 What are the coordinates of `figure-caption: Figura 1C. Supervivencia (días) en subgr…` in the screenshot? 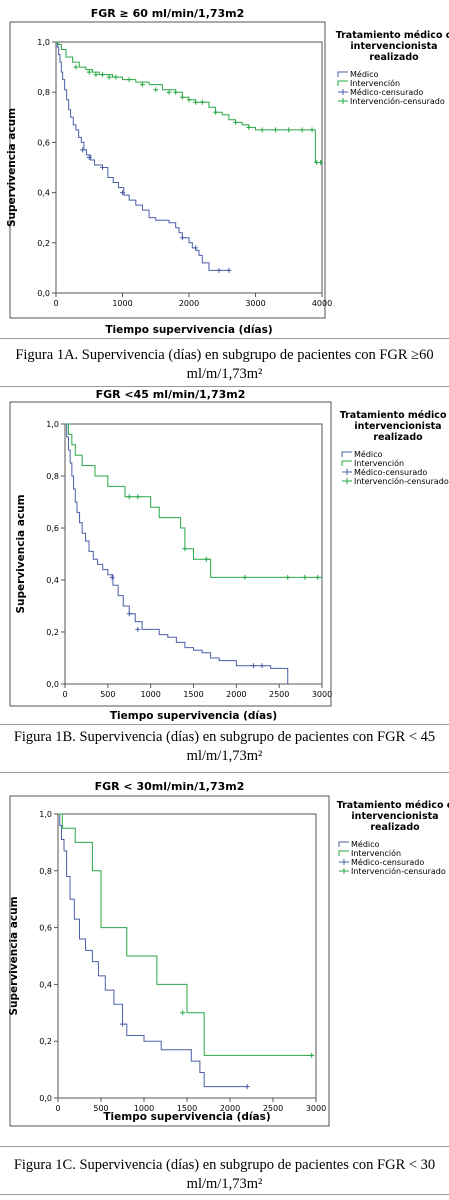 It's located at (224, 1174).